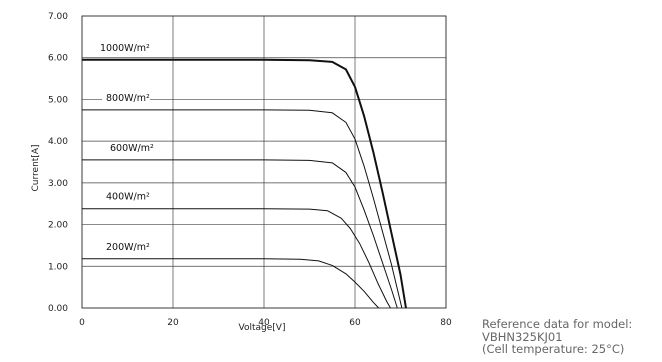  What do you see at coordinates (173, 323) in the screenshot?
I see `x-tick-label: 20` at bounding box center [173, 323].